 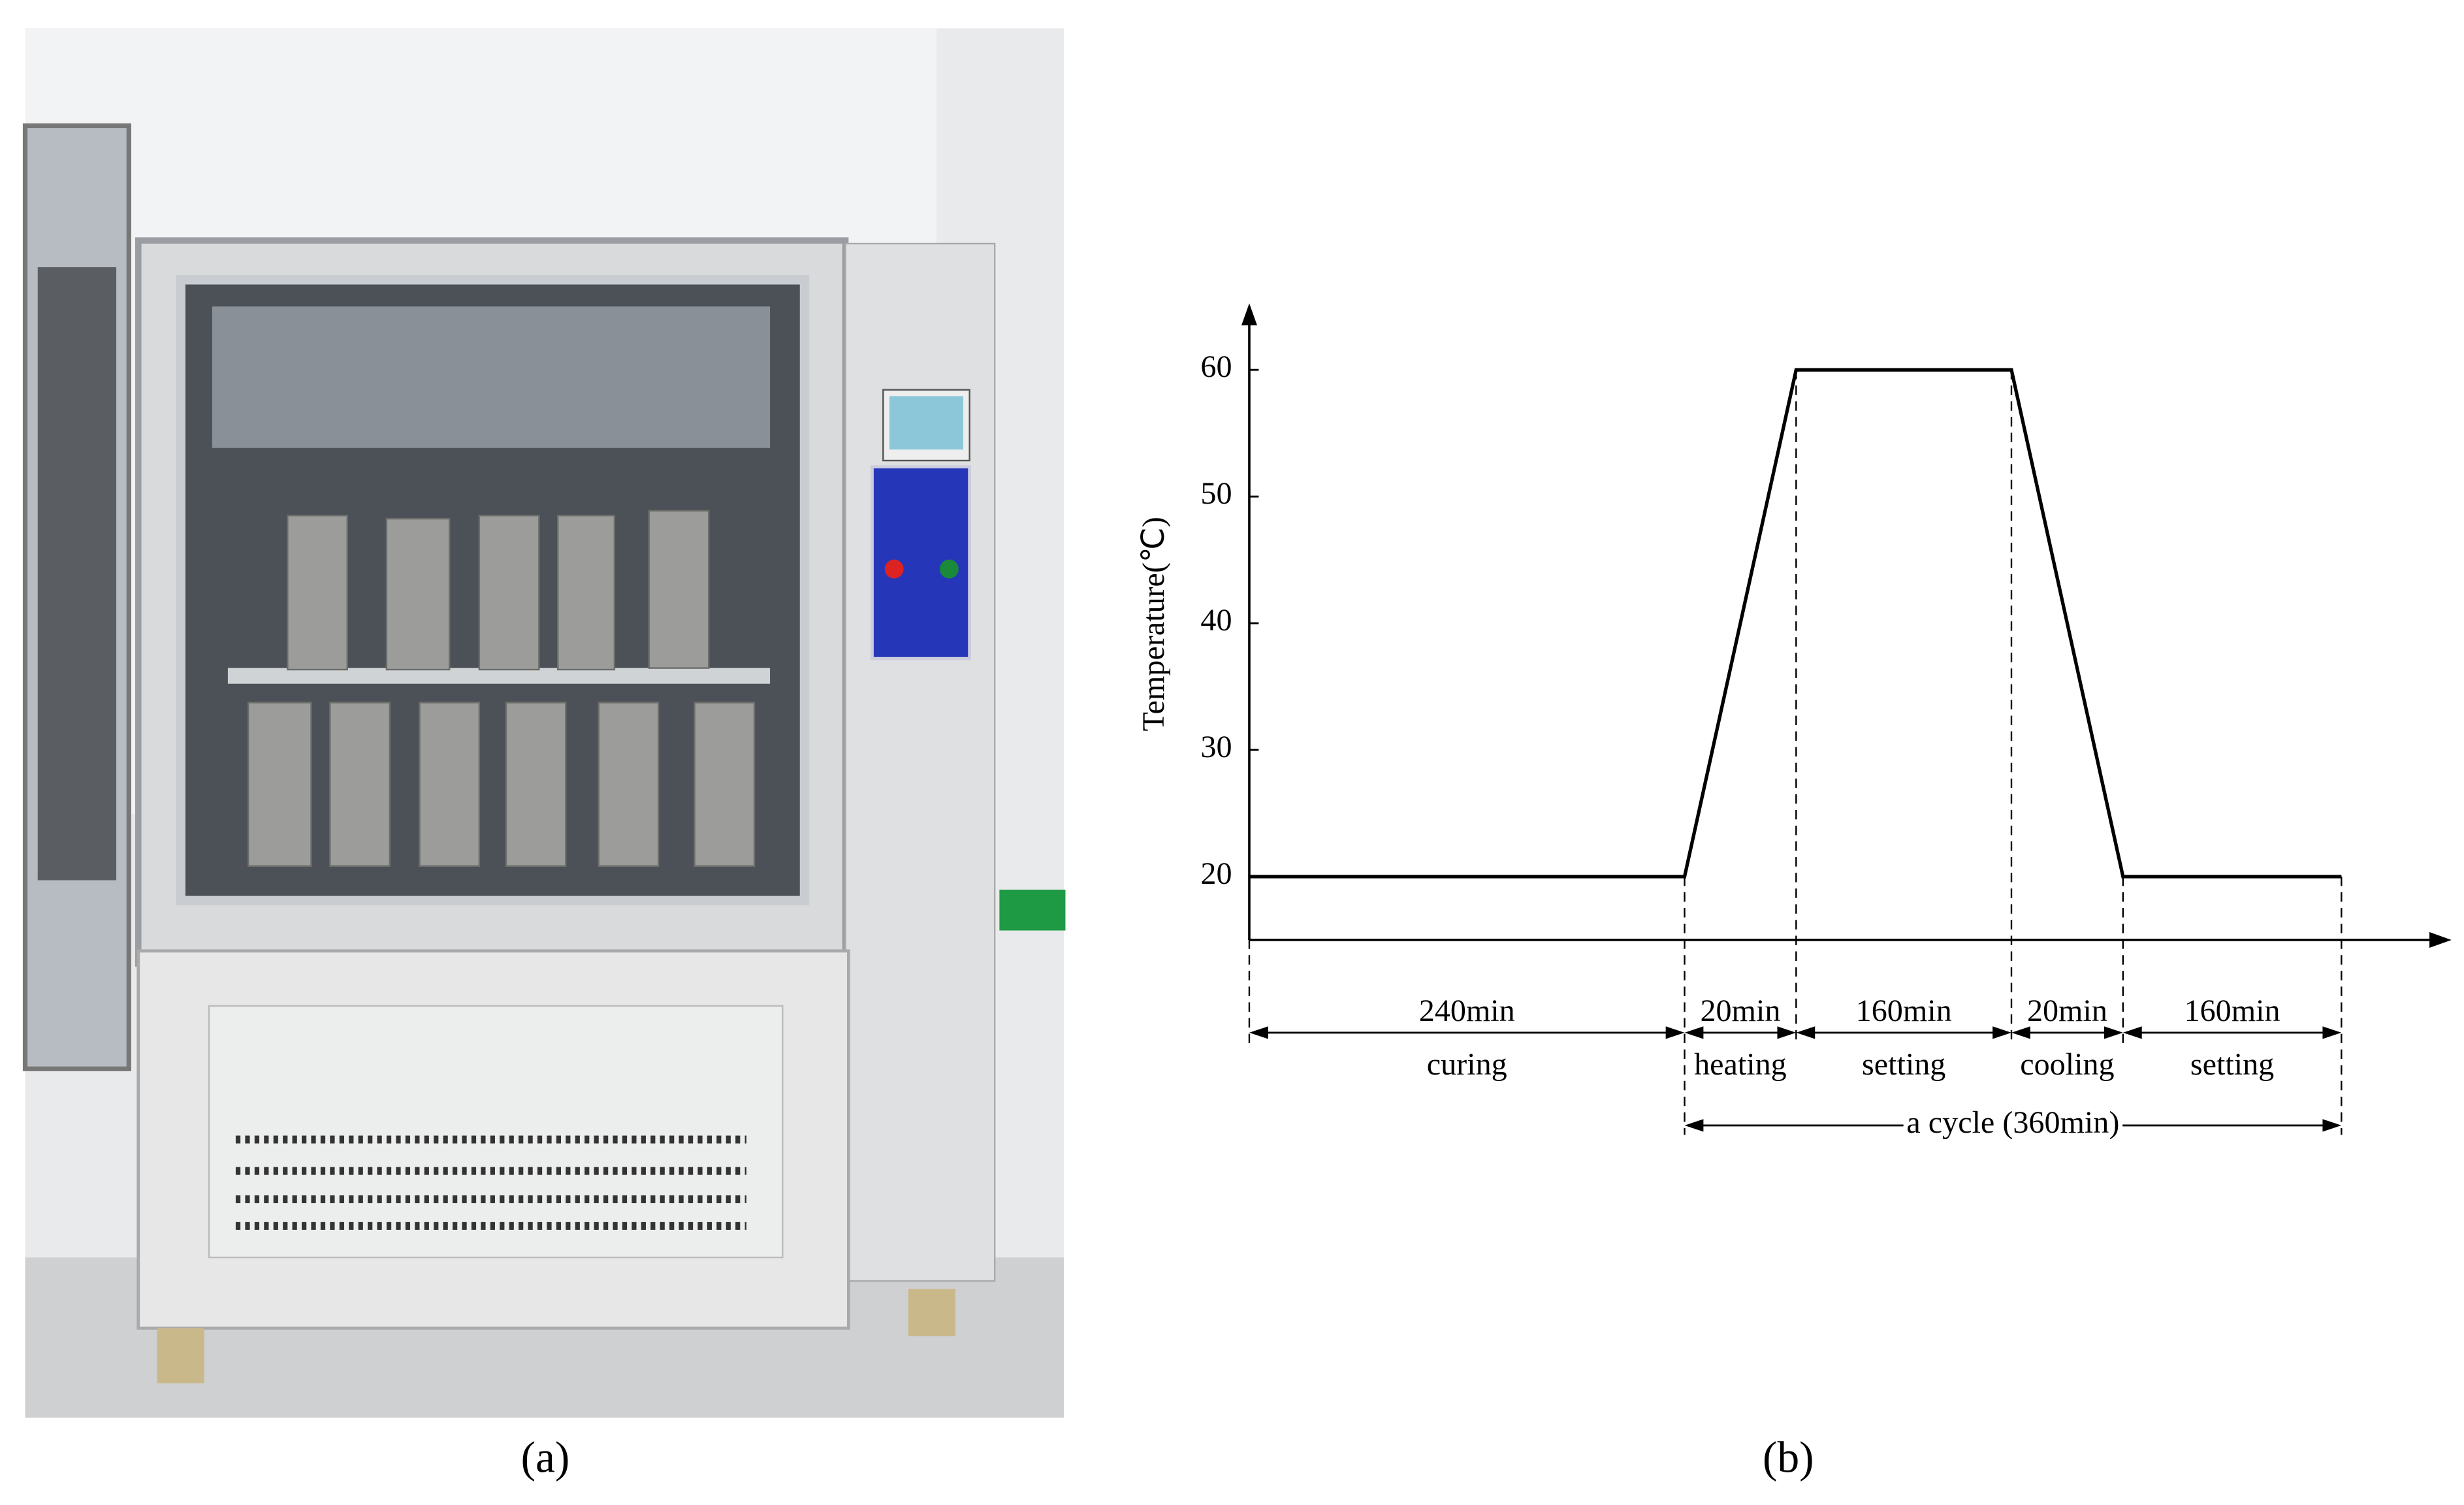 I want to click on y-tick-label: 20, so click(x=1216, y=873).